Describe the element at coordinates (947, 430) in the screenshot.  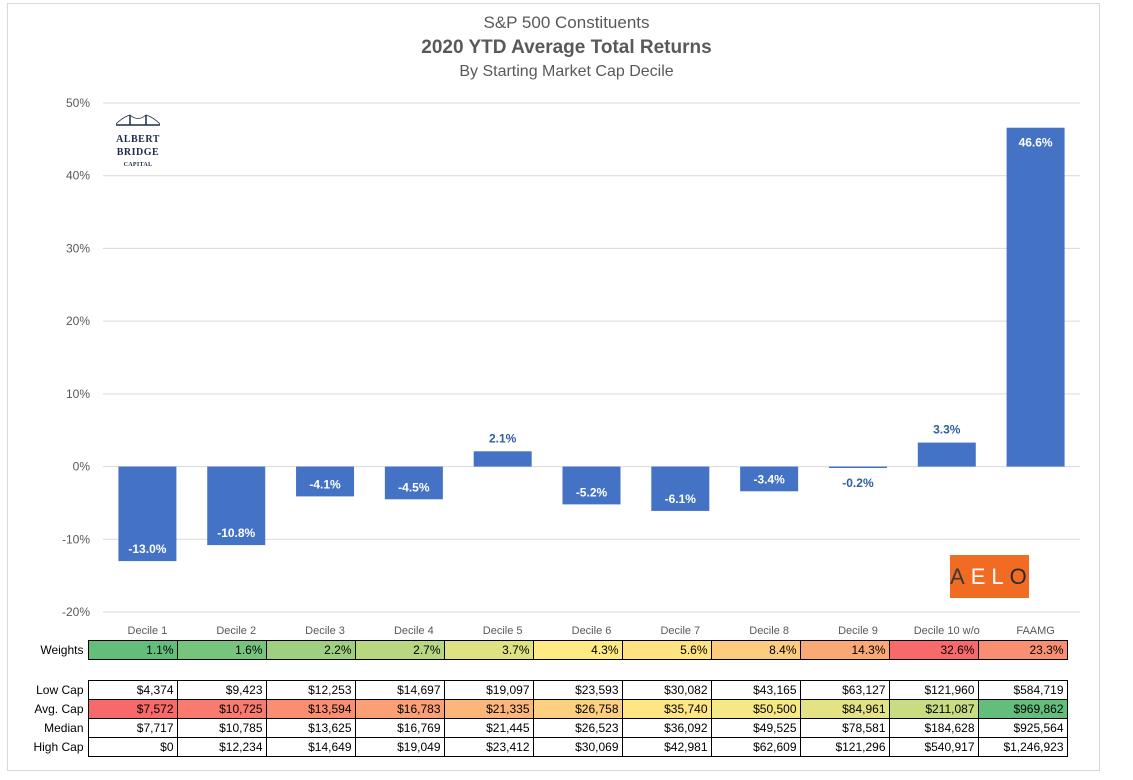
I see `data-label: 3.3%` at that location.